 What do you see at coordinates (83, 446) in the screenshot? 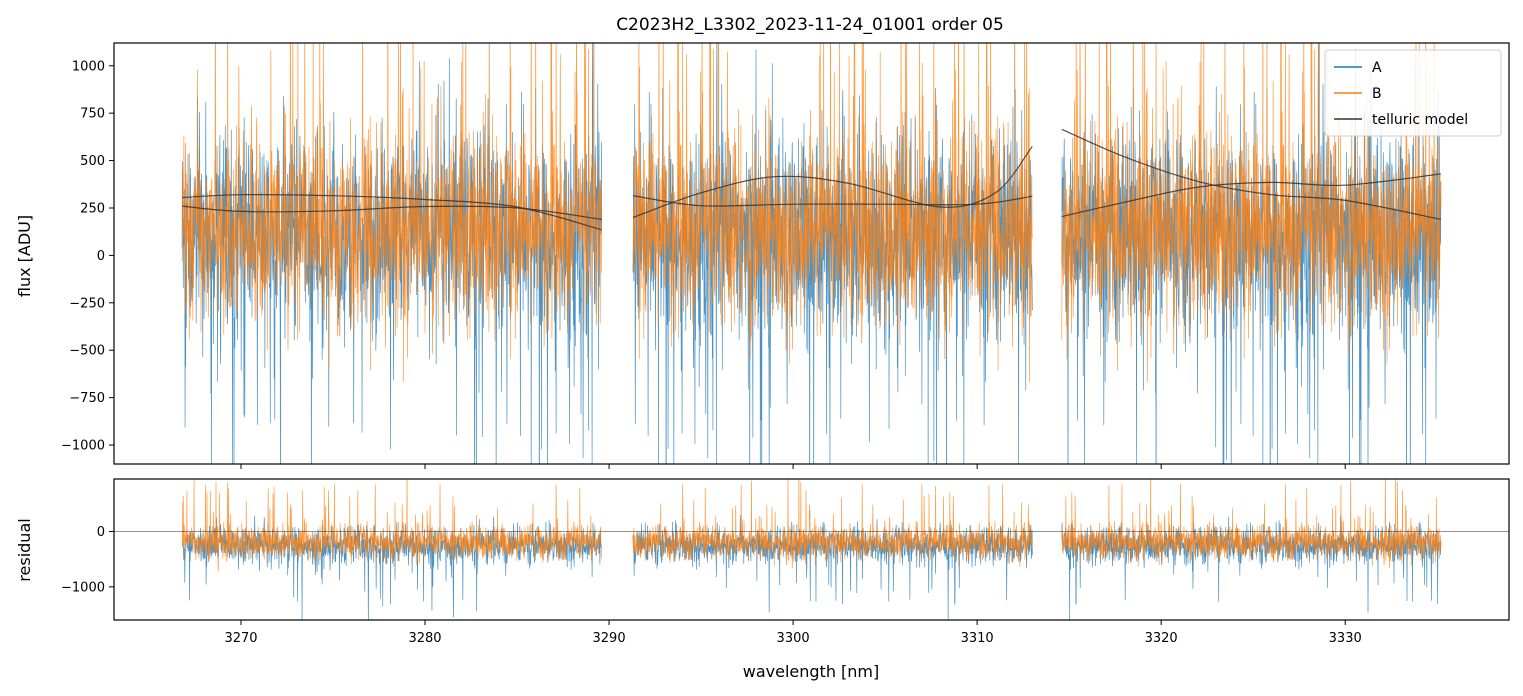
I see `flux-y-tick-label: −1000` at bounding box center [83, 446].